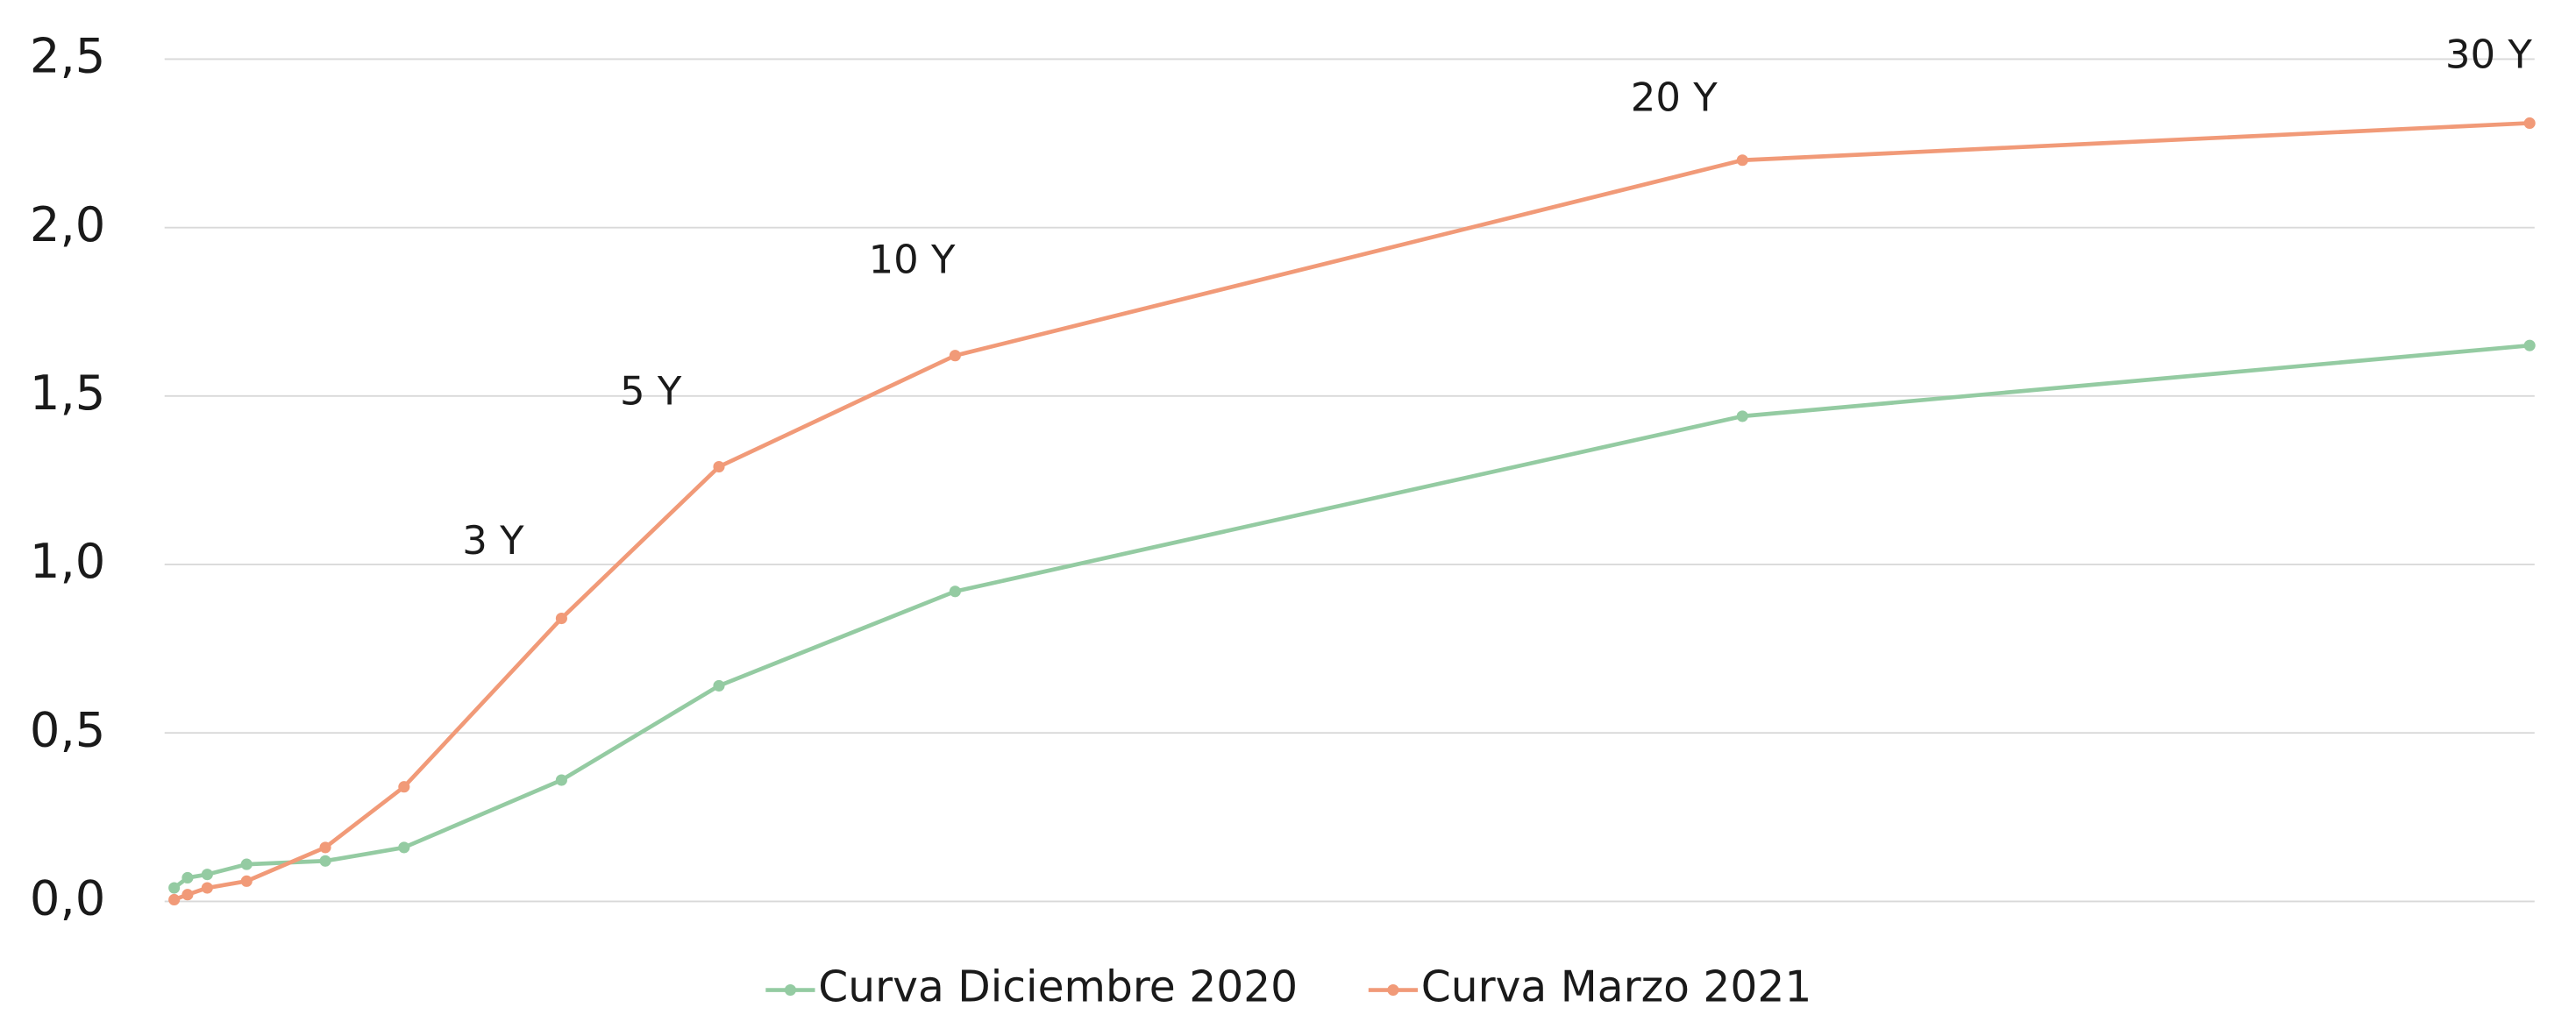 This screenshot has height=1036, width=2576. I want to click on legend-label: Curva Marzo 2021, so click(1616, 988).